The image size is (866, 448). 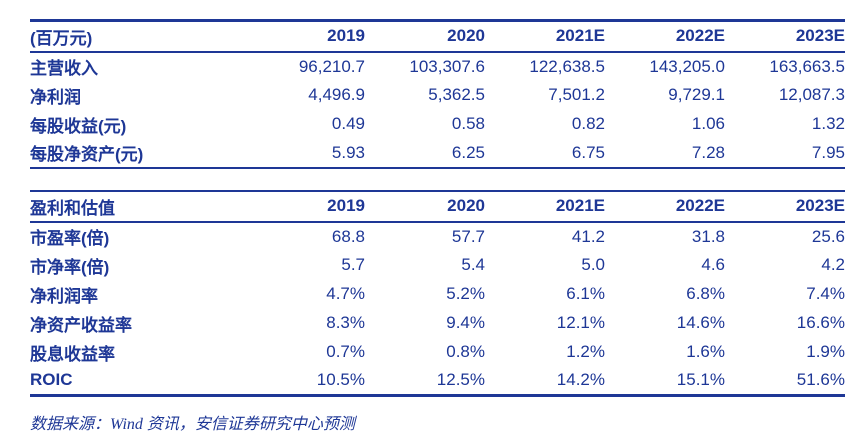 What do you see at coordinates (465, 322) in the screenshot?
I see `cell-value: 9.4%` at bounding box center [465, 322].